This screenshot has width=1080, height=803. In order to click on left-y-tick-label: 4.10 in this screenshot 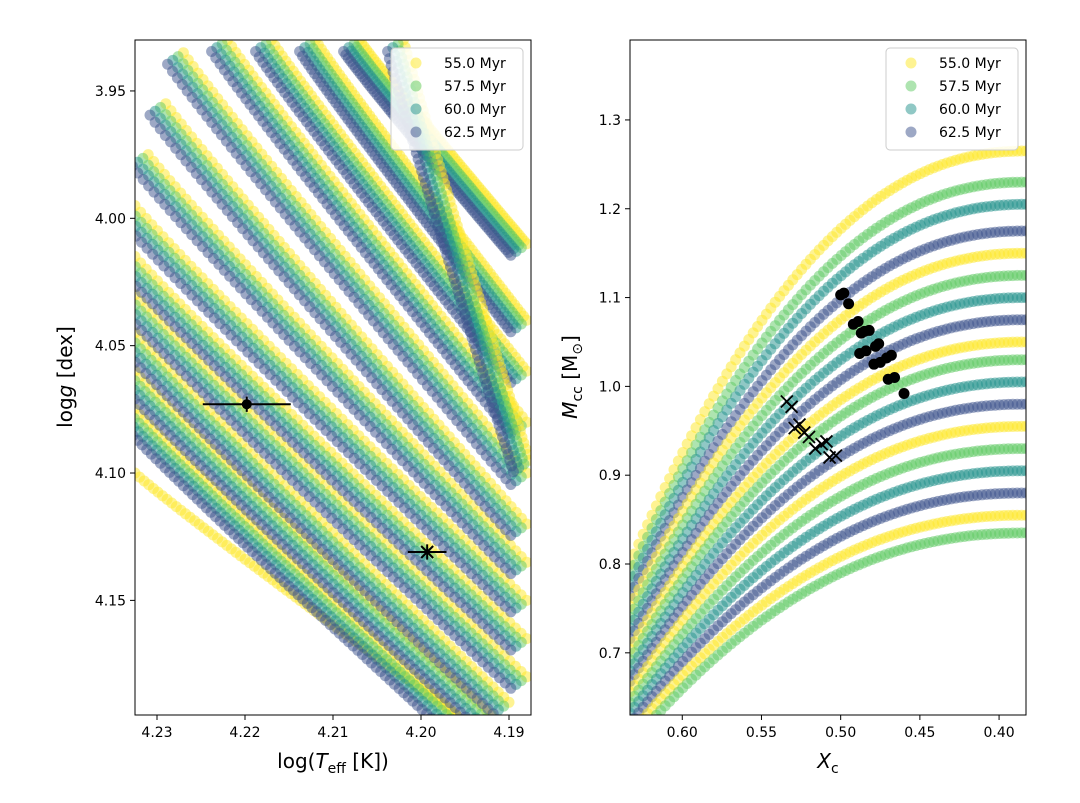, I will do `click(110, 474)`.